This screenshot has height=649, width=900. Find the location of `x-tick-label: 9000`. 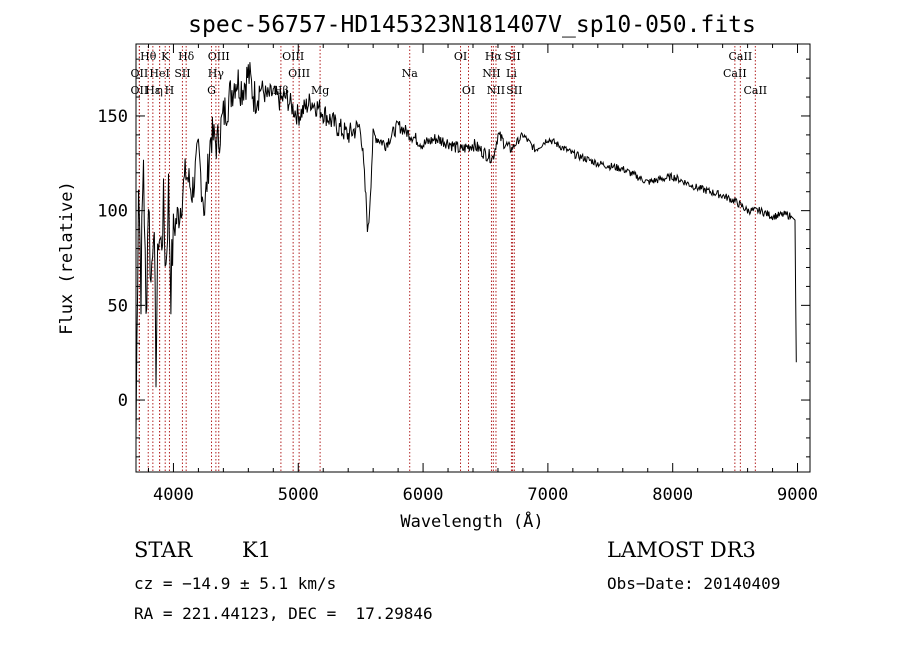

x-tick-label: 9000 is located at coordinates (797, 495).